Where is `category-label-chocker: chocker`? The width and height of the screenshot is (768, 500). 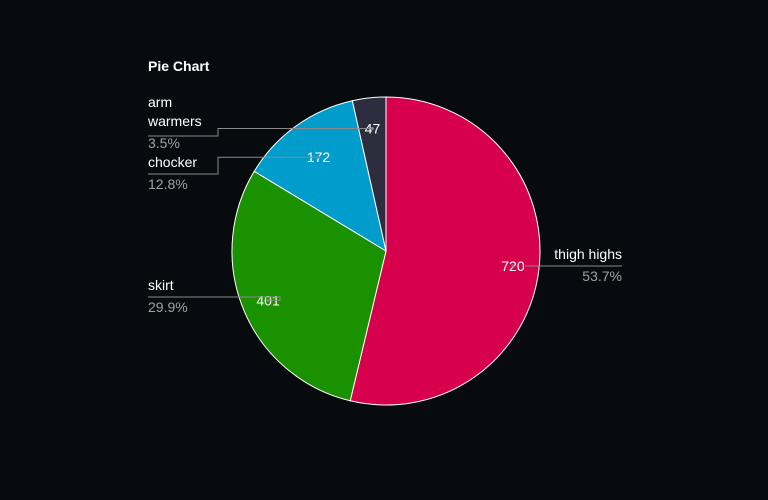 category-label-chocker: chocker is located at coordinates (172, 162).